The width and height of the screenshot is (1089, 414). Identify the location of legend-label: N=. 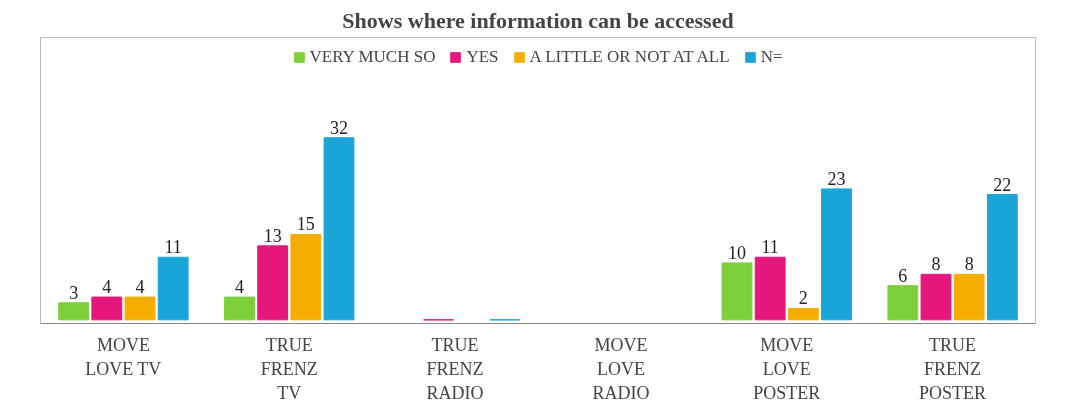
(771, 57).